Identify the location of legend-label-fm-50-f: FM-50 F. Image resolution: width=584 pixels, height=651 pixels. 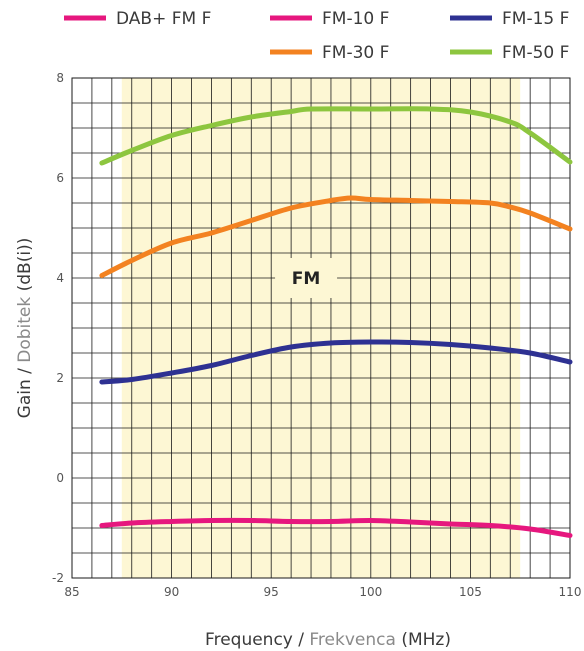
(535, 53).